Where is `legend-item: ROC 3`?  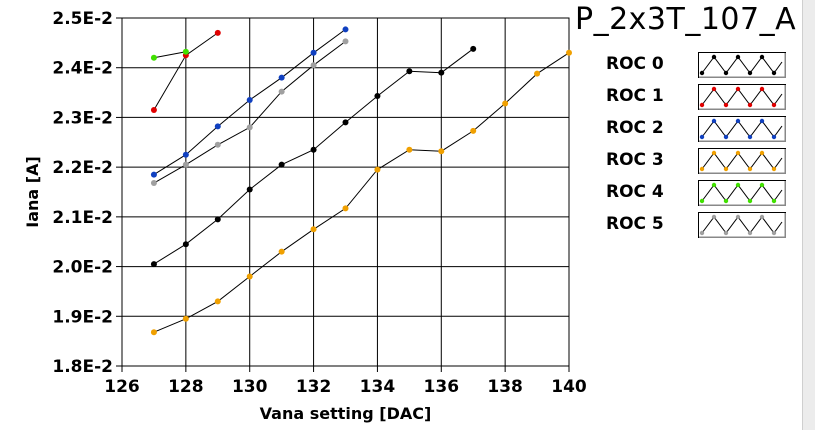 legend-item: ROC 3 is located at coordinates (700, 162).